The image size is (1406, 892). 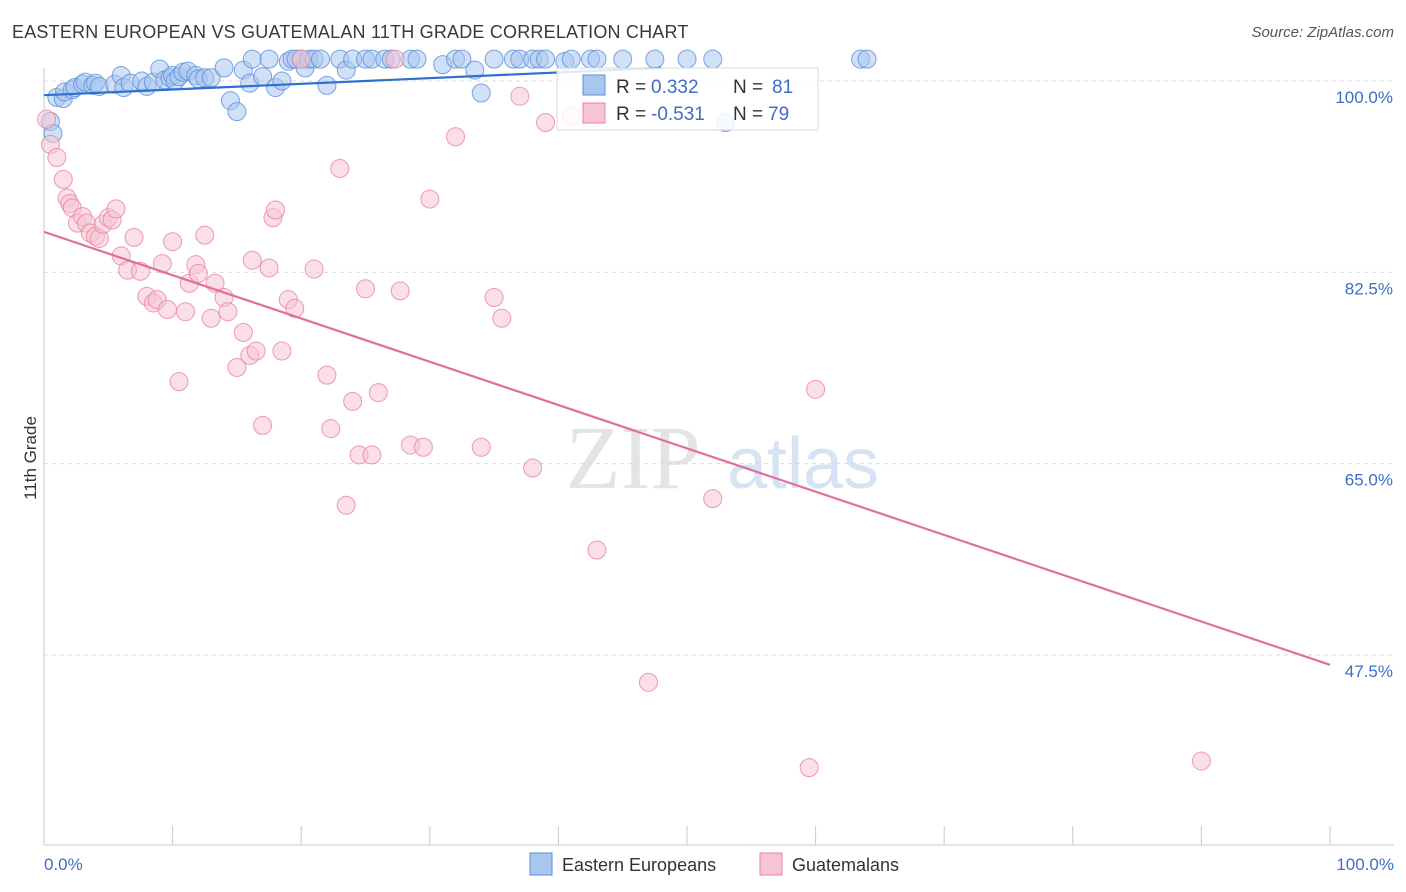 I want to click on x-tick-label-min: 0.0%, so click(x=63, y=864).